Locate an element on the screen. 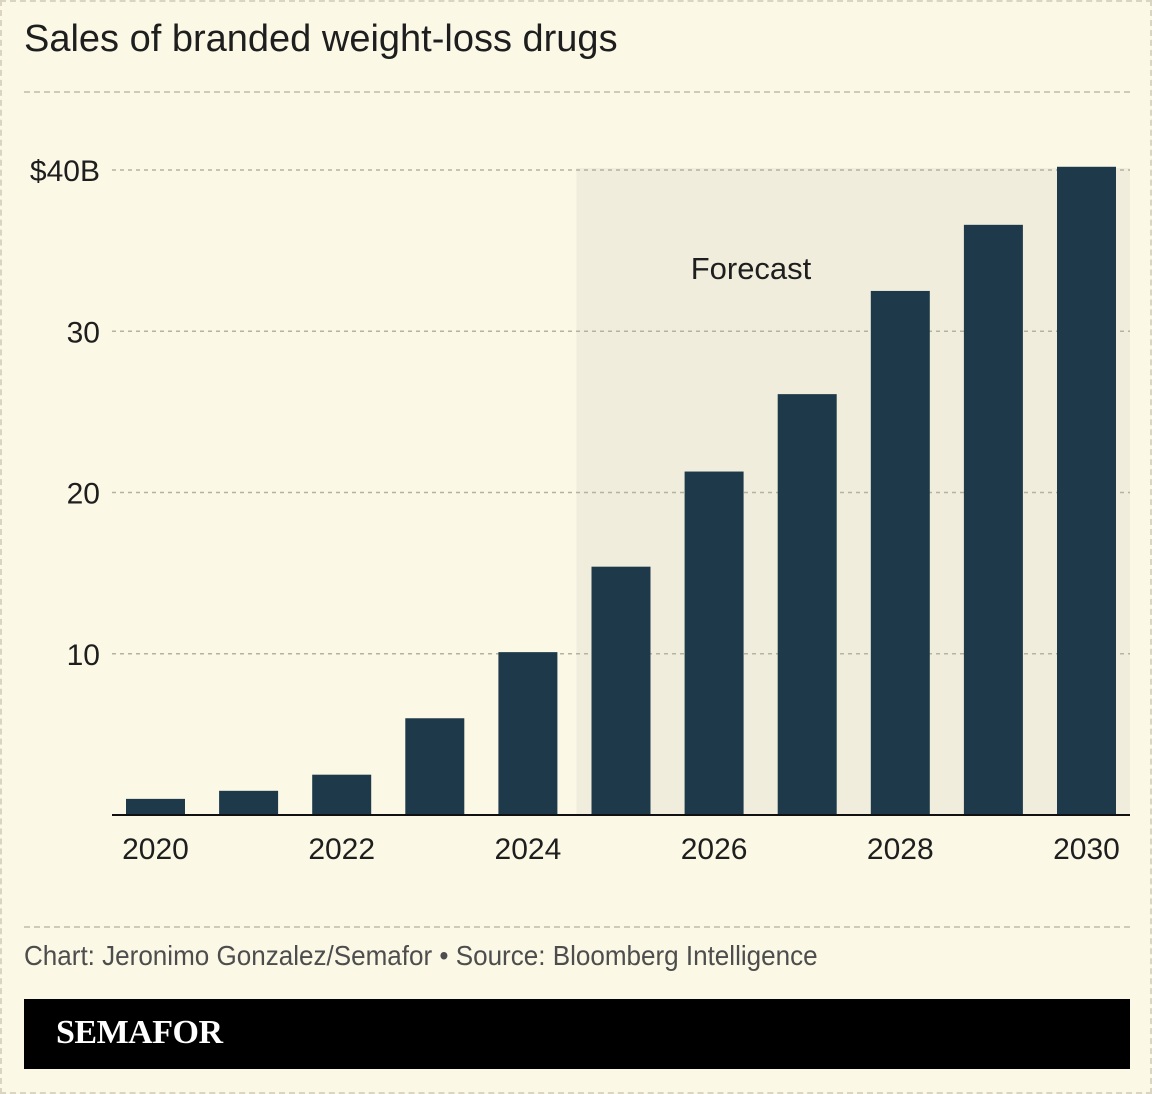  bar-2026 is located at coordinates (714, 643).